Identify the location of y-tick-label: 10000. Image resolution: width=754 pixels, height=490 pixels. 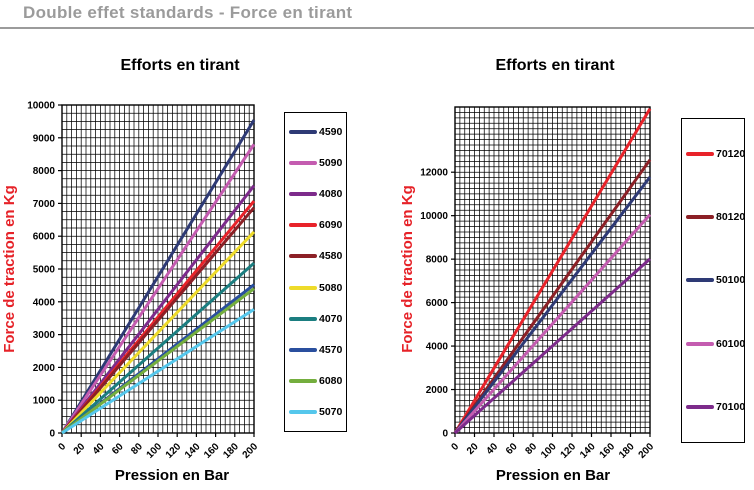
(41, 106).